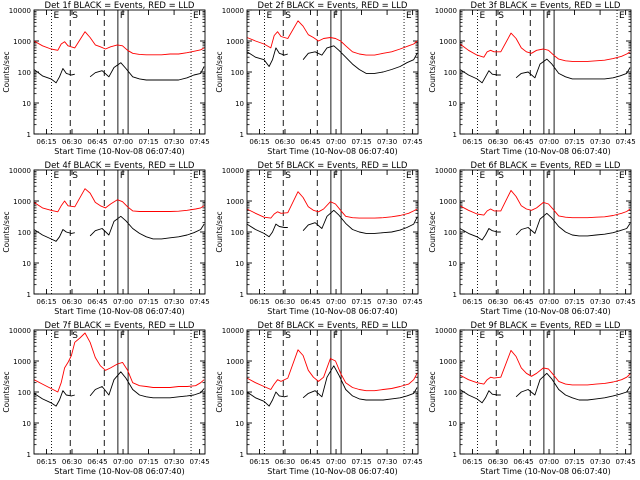 The width and height of the screenshot is (640, 480). I want to click on panel-title: Det 3f BLACK = Events, RED = LLD, so click(546, 6).